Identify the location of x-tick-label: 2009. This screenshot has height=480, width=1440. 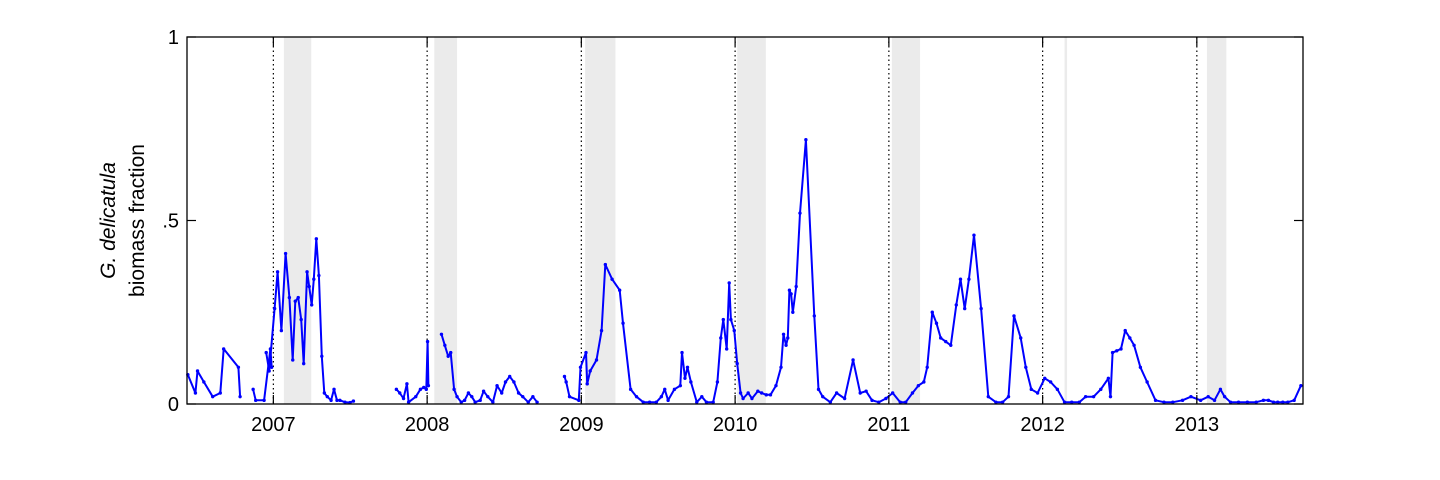
(581, 425).